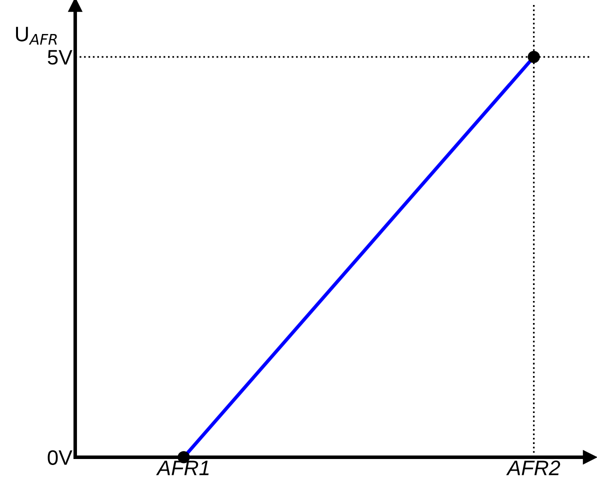 The height and width of the screenshot is (489, 597). Describe the element at coordinates (60, 457) in the screenshot. I see `y-tick-label: 0V` at that location.